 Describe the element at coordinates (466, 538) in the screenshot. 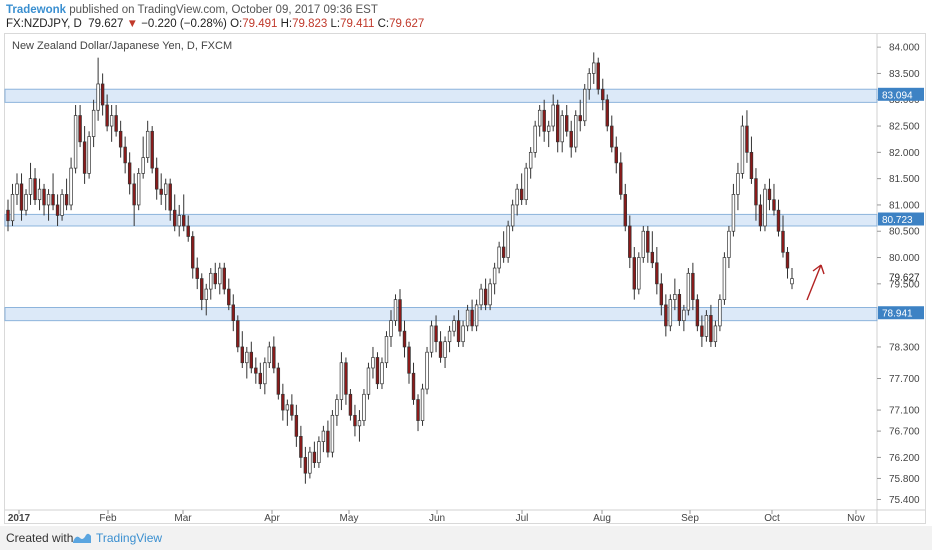

I see `footer-bar: Created with TradingView` at that location.